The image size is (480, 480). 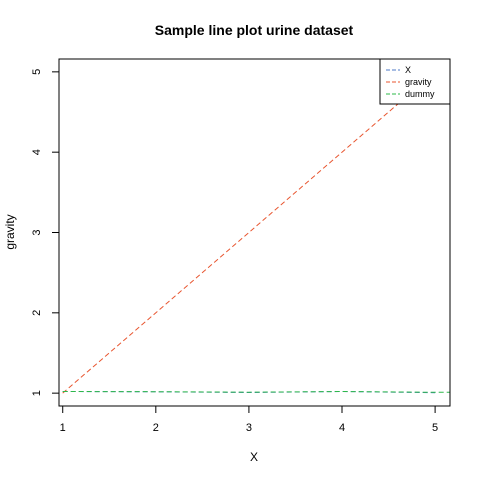 I want to click on x-tick-label: 3, so click(x=249, y=428).